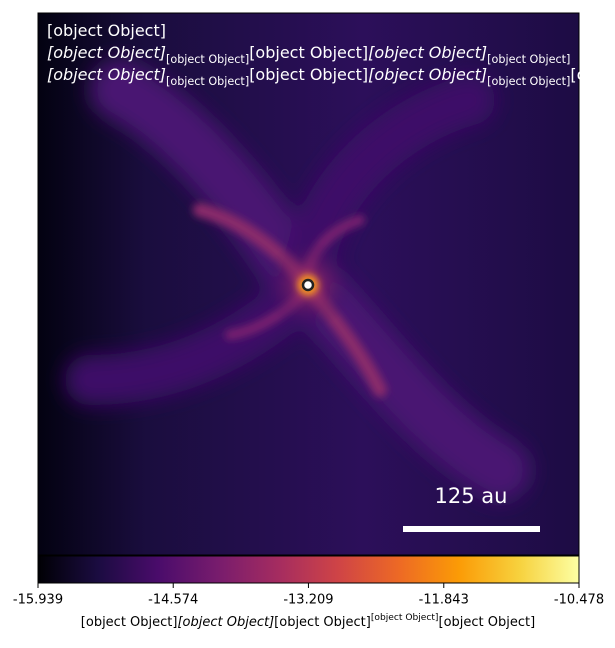  What do you see at coordinates (579, 600) in the screenshot?
I see `colorbar-tick-label: -10.478` at bounding box center [579, 600].